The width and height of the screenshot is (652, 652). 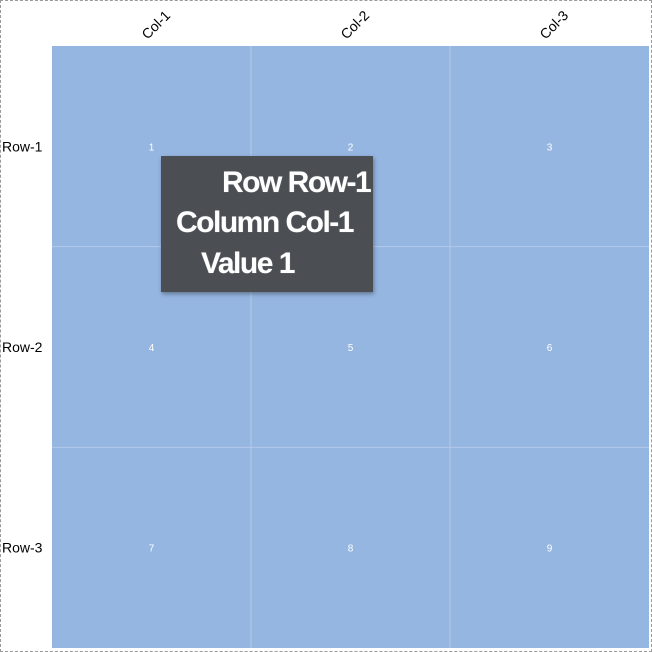 What do you see at coordinates (22, 347) in the screenshot?
I see `row-label: Row-2` at bounding box center [22, 347].